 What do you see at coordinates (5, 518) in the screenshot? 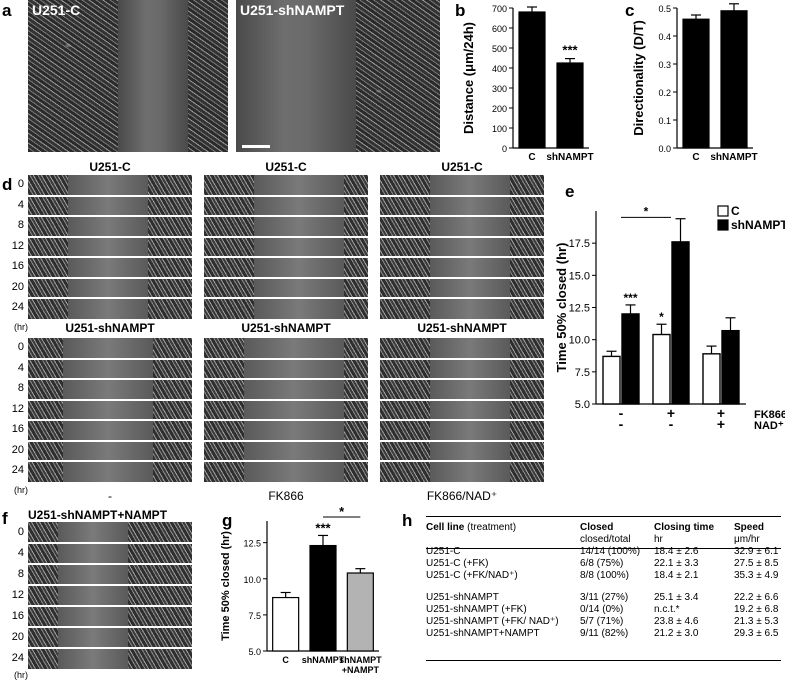
I see `panel-f-label: f` at bounding box center [5, 518].